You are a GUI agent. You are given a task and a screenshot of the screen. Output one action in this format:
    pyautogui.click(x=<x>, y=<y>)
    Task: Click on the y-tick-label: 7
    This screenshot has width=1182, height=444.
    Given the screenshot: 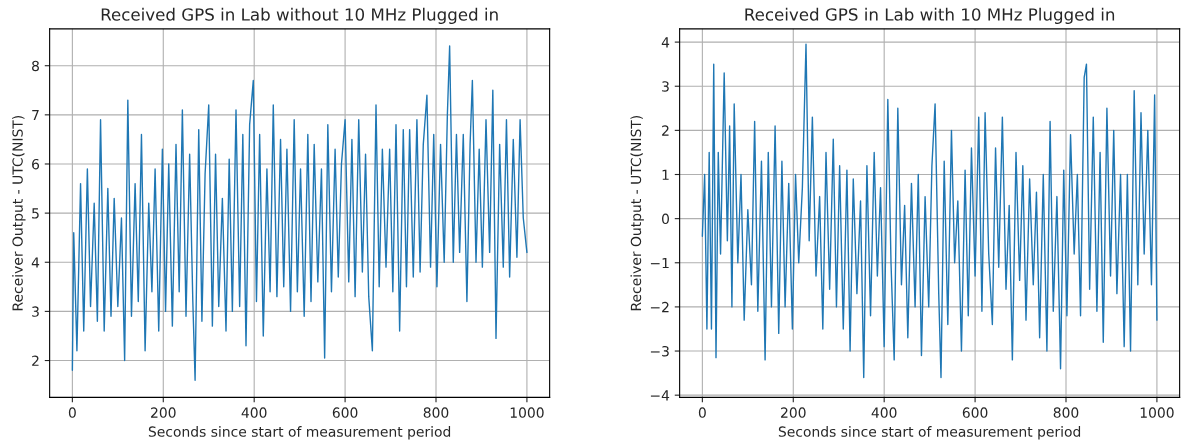 What is the action you would take?
    pyautogui.click(x=35, y=115)
    